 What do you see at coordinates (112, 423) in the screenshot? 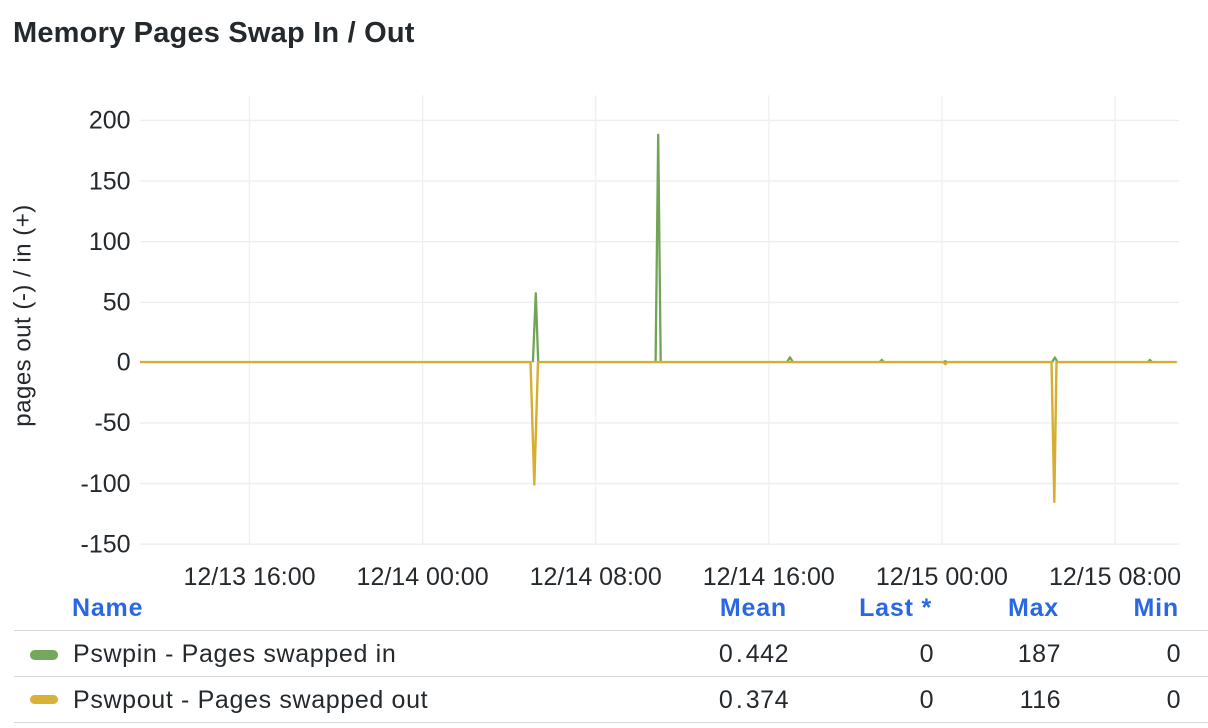
I see `svg-text: -50` at bounding box center [112, 423].